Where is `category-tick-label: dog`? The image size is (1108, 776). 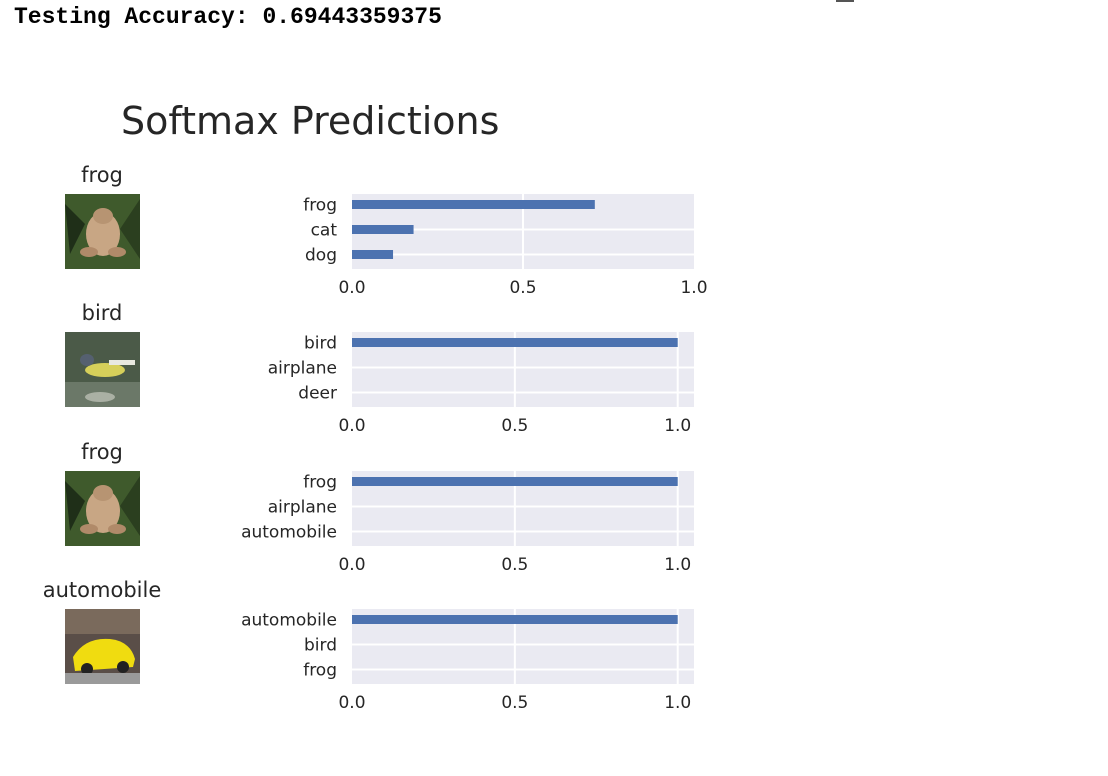
category-tick-label: dog is located at coordinates (321, 256).